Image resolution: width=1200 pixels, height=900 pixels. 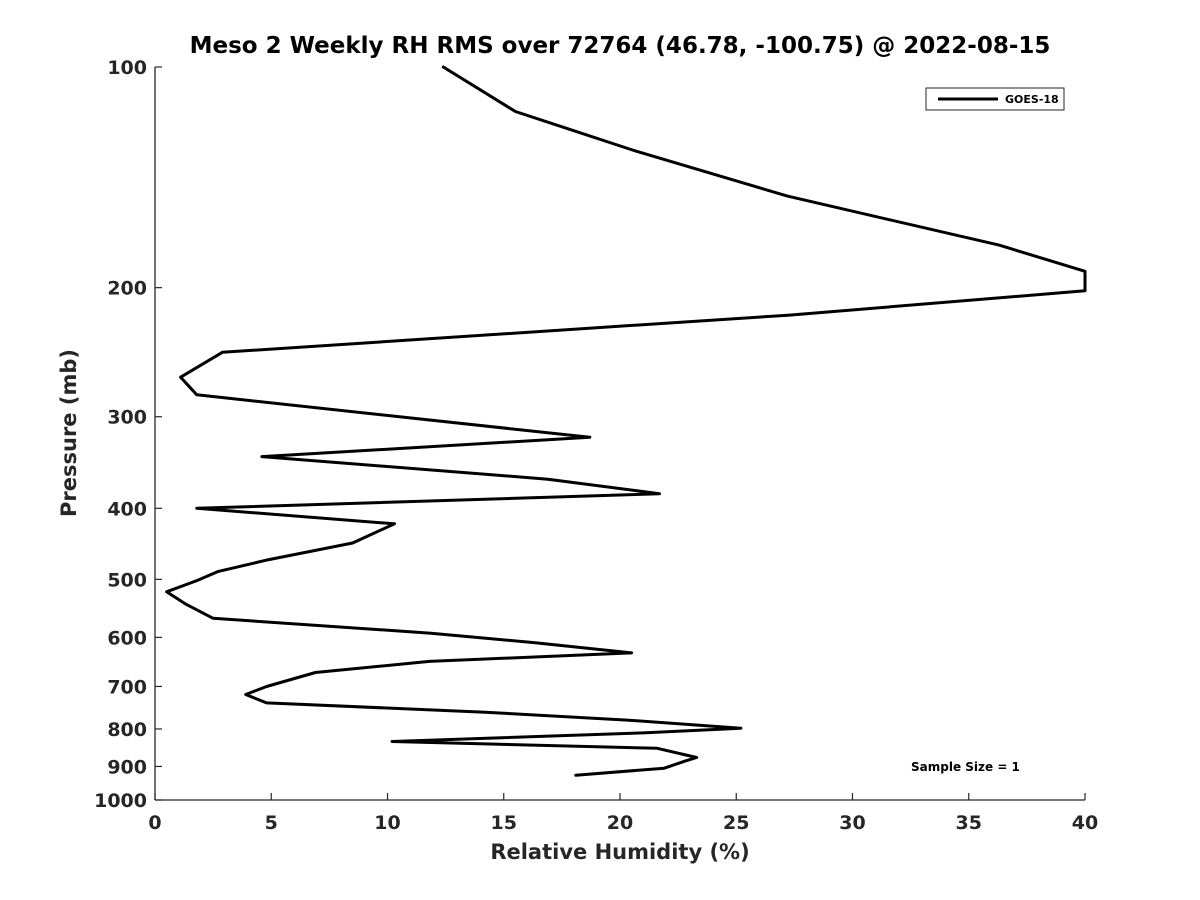 What do you see at coordinates (995, 99) in the screenshot?
I see `legend: GOES-18` at bounding box center [995, 99].